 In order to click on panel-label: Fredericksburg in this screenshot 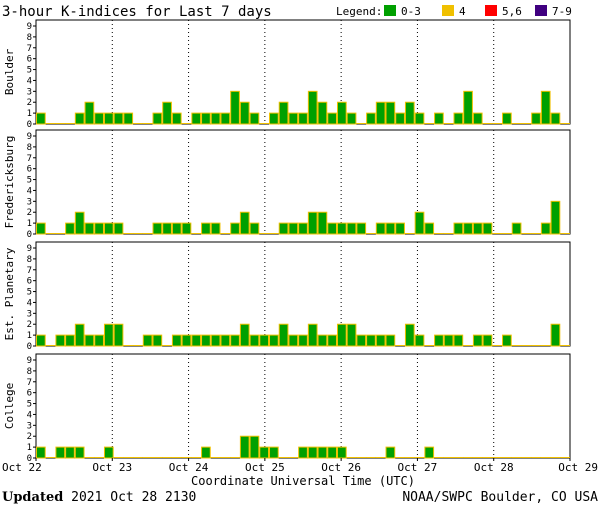, I will do `click(9, 182)`.